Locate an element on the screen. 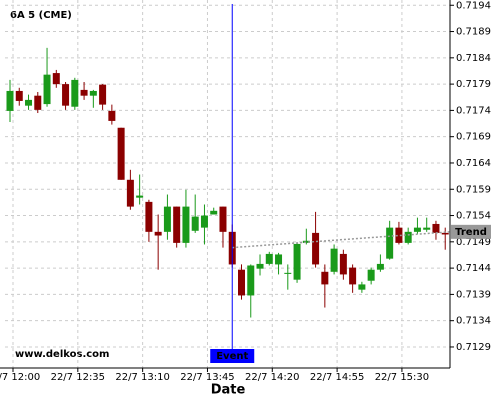  x-tick-label: 22/7 13:45 is located at coordinates (207, 377).